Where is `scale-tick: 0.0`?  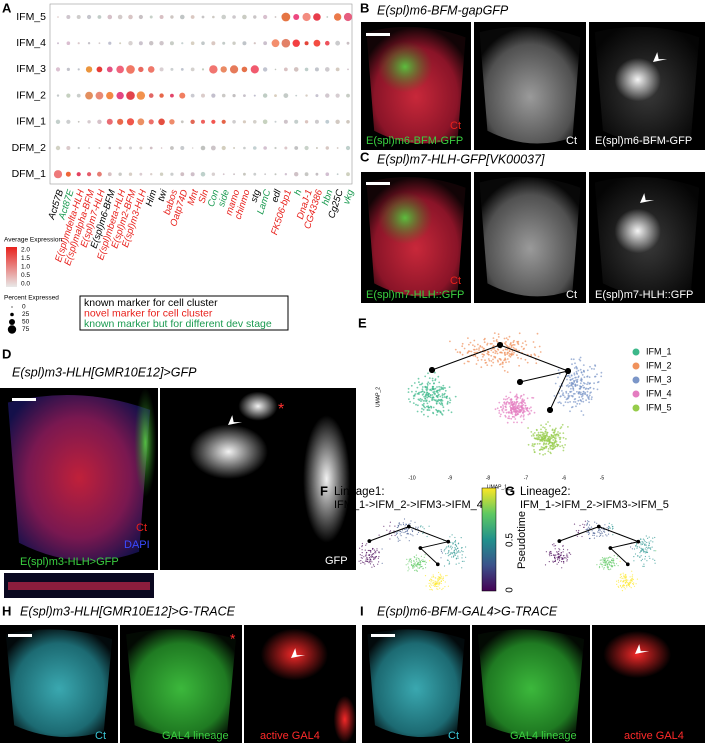 scale-tick: 0.0 is located at coordinates (25, 284).